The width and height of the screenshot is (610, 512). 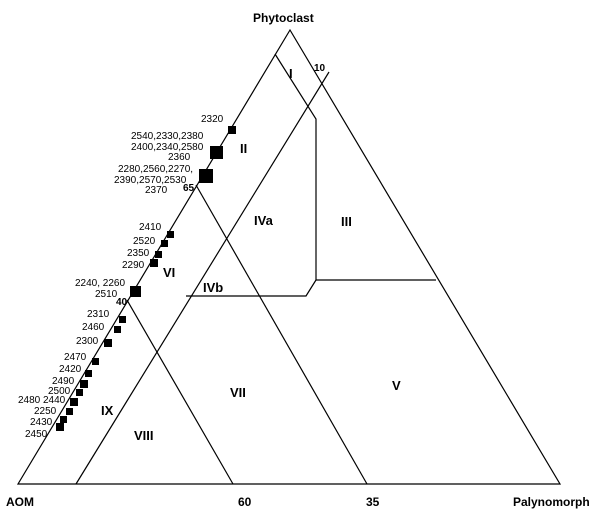 I want to click on sample-label: 2510, so click(x=106, y=294).